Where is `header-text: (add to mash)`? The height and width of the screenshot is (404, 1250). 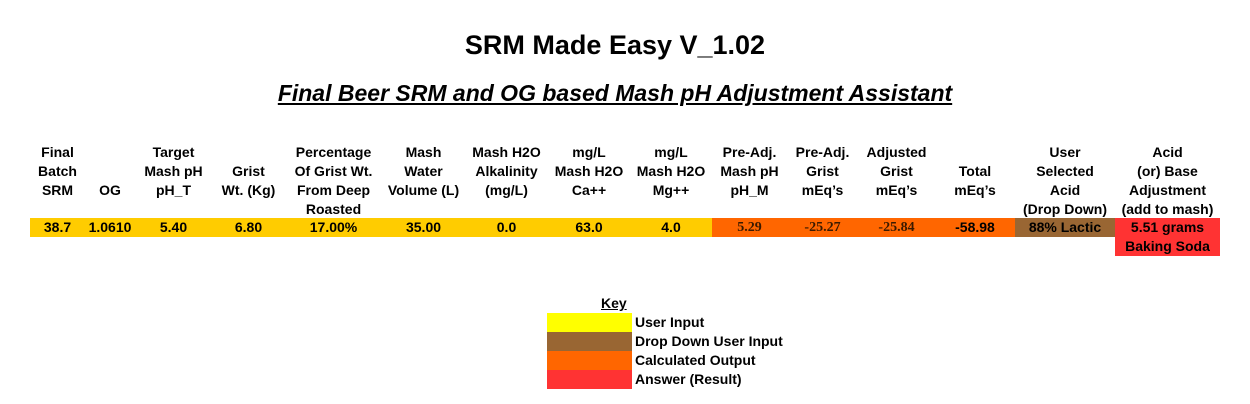 header-text: (add to mash) is located at coordinates (1167, 209).